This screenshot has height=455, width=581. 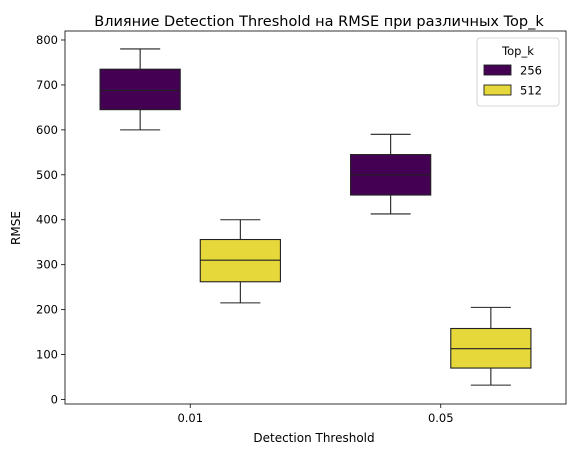 I want to click on y-tick-label: 300, so click(x=47, y=265).